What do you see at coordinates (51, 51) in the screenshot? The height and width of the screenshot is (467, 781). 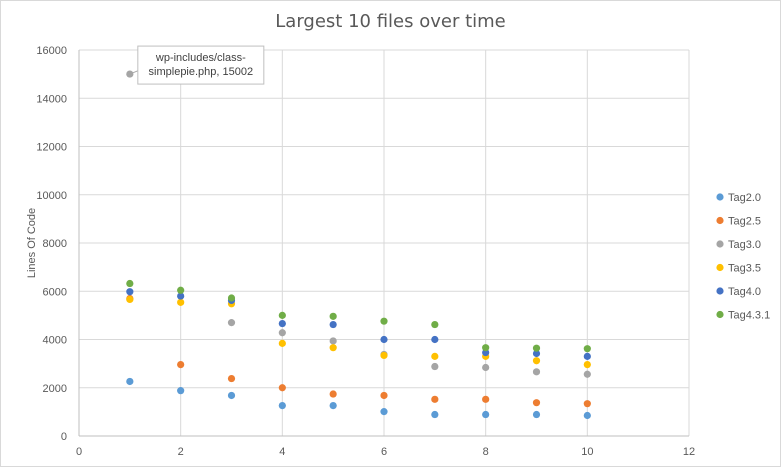 I see `y-tick-label: 16000` at bounding box center [51, 51].